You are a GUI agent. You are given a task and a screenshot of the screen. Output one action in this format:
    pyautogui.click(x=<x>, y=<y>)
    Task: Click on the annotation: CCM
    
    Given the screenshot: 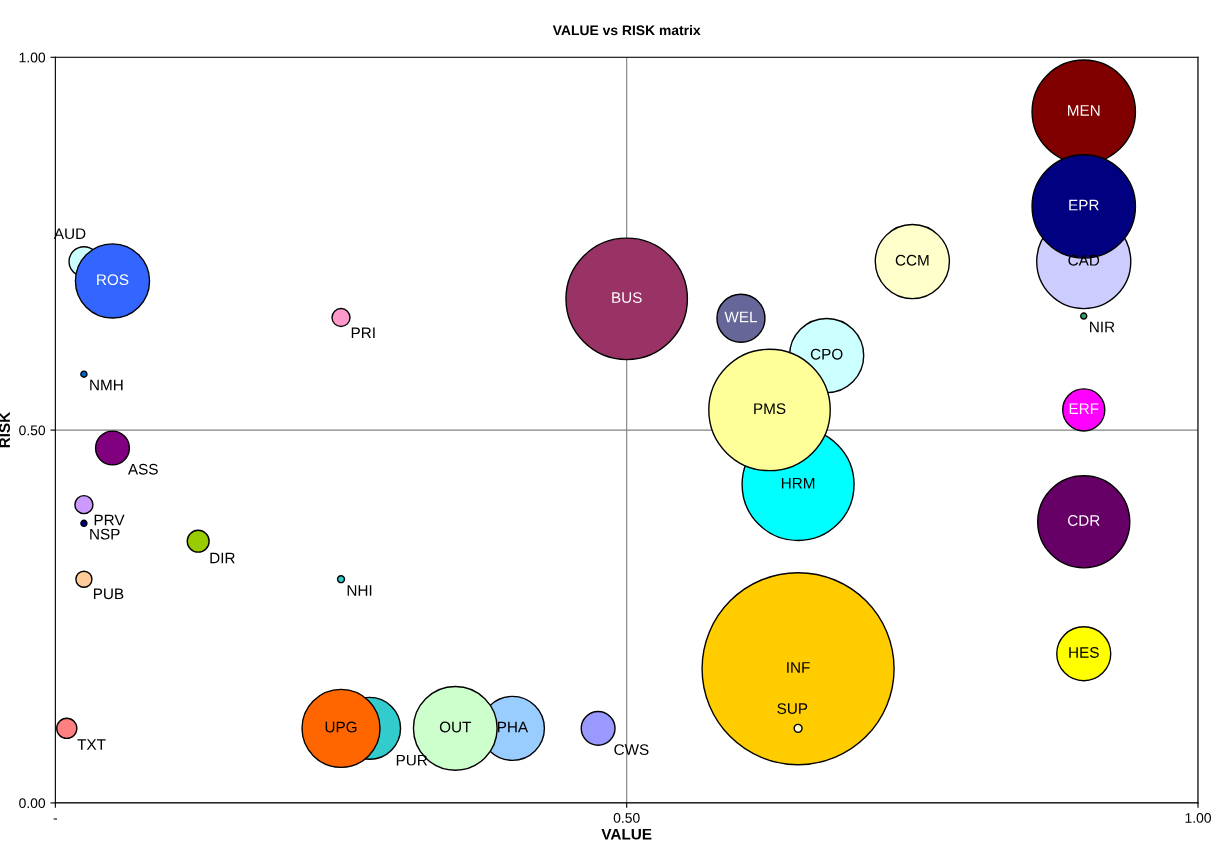 What is the action you would take?
    pyautogui.click(x=912, y=260)
    